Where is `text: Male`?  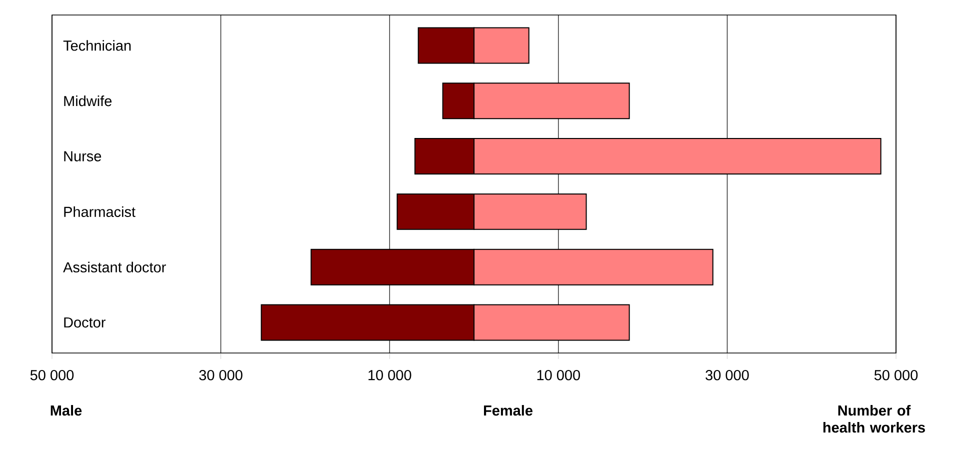
text: Male is located at coordinates (66, 410).